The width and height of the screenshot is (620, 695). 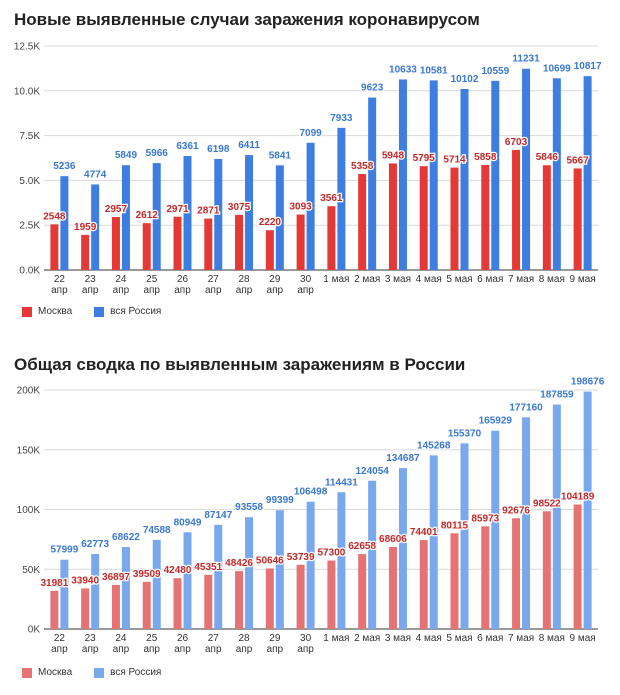 I want to click on data-label-moscow: 85973, so click(x=485, y=518).